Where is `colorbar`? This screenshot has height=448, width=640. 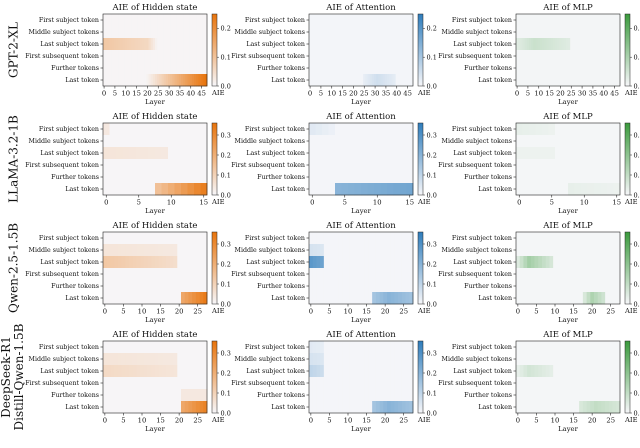
colorbar is located at coordinates (627, 268).